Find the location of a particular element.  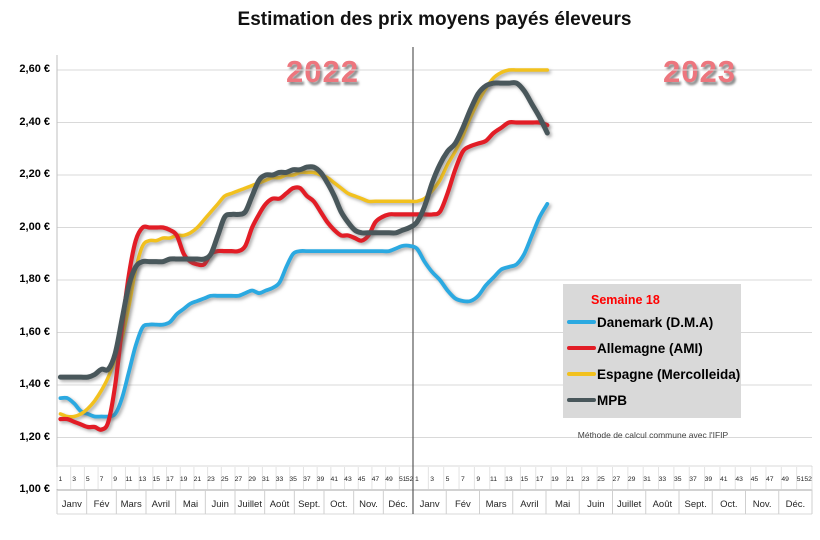

year-label-2022: 2022 is located at coordinates (322, 71).